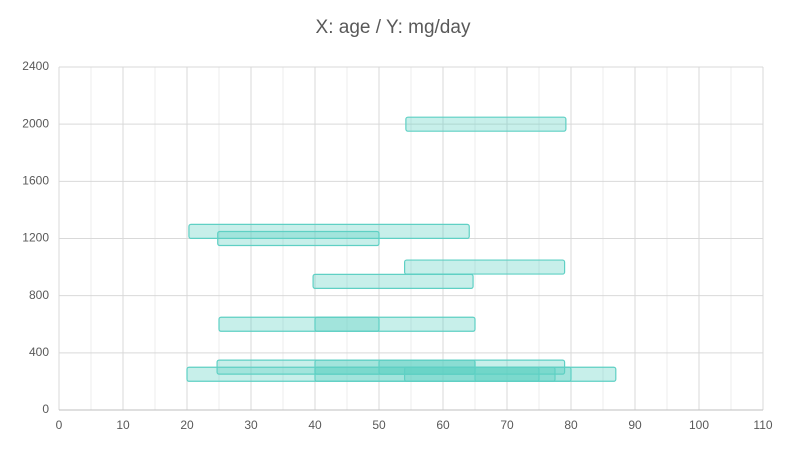 The image size is (800, 468). Describe the element at coordinates (393, 27) in the screenshot. I see `chart-title: X: age / Y: mg/day` at that location.